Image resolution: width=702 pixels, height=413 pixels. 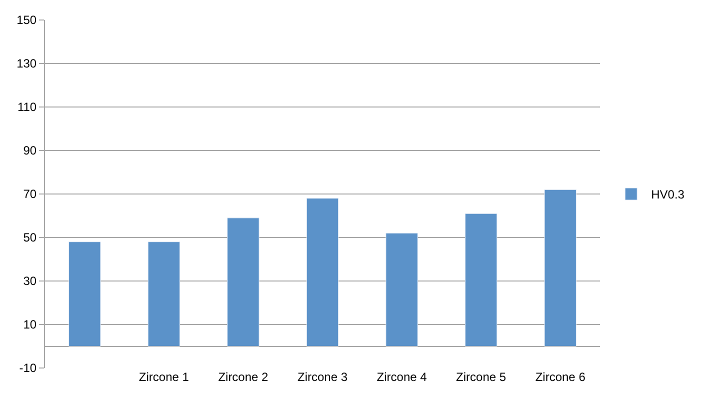 I want to click on y-tick-label: 90, so click(x=30, y=151).